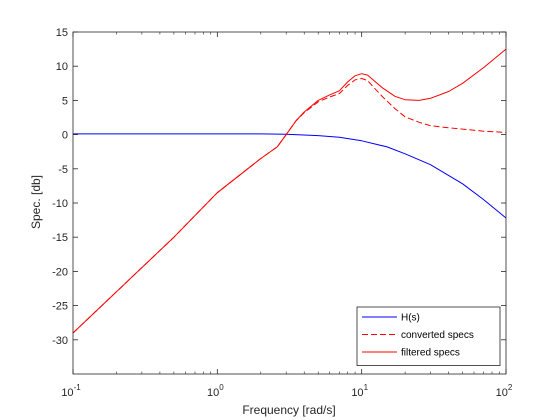 The height and width of the screenshot is (420, 560). Describe the element at coordinates (215, 391) in the screenshot. I see `x-tick-label: 10⁰` at that location.